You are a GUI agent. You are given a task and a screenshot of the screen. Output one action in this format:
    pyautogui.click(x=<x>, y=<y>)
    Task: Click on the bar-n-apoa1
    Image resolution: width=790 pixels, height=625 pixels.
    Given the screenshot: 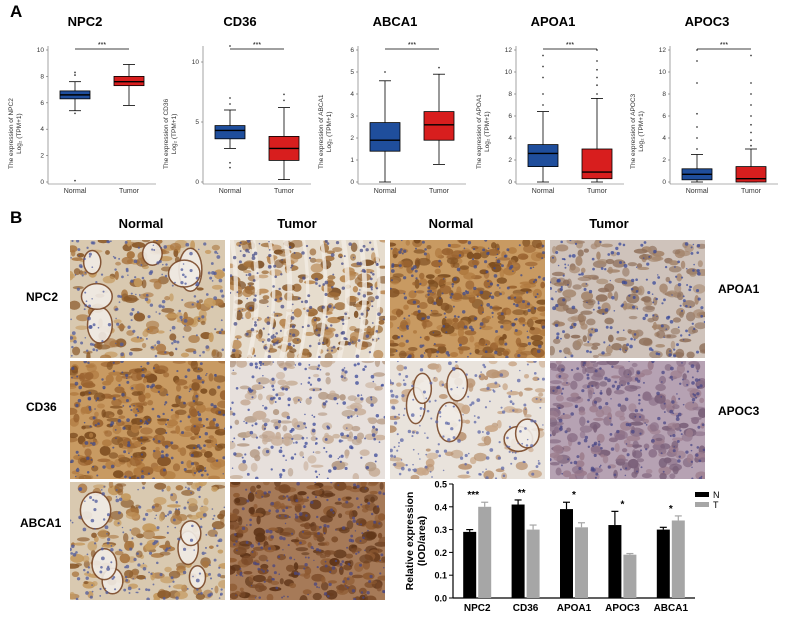 What is the action you would take?
    pyautogui.click(x=566, y=553)
    